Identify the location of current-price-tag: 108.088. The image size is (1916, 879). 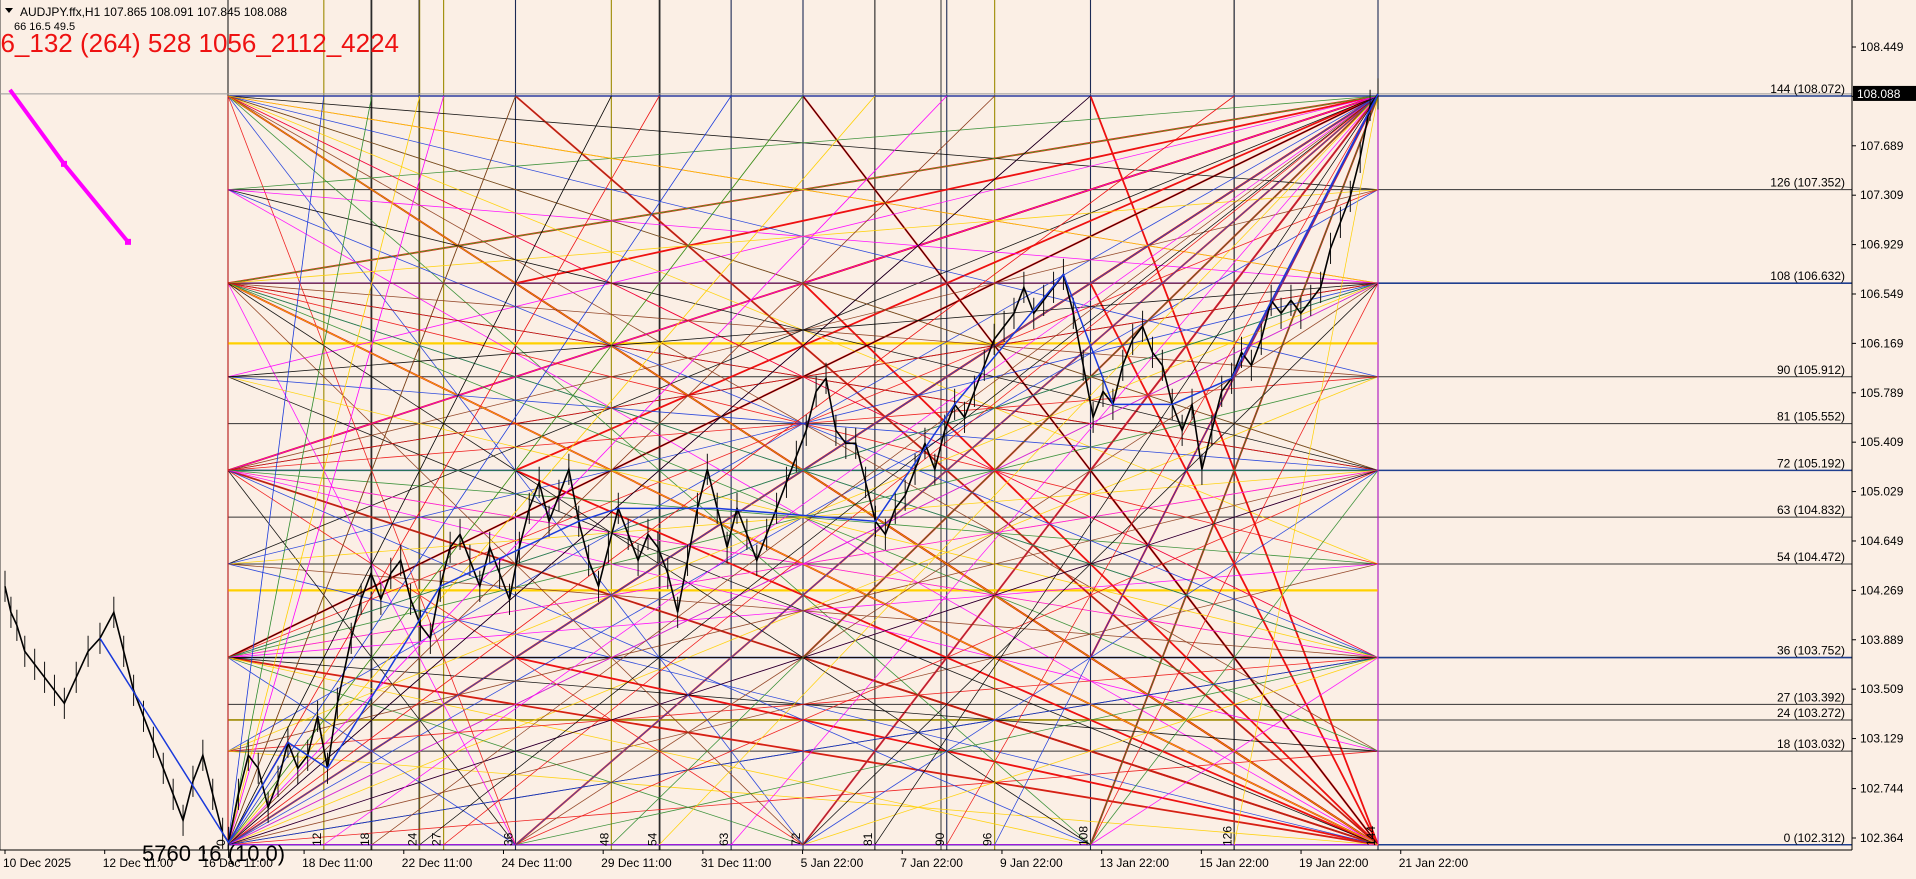
(1884, 93).